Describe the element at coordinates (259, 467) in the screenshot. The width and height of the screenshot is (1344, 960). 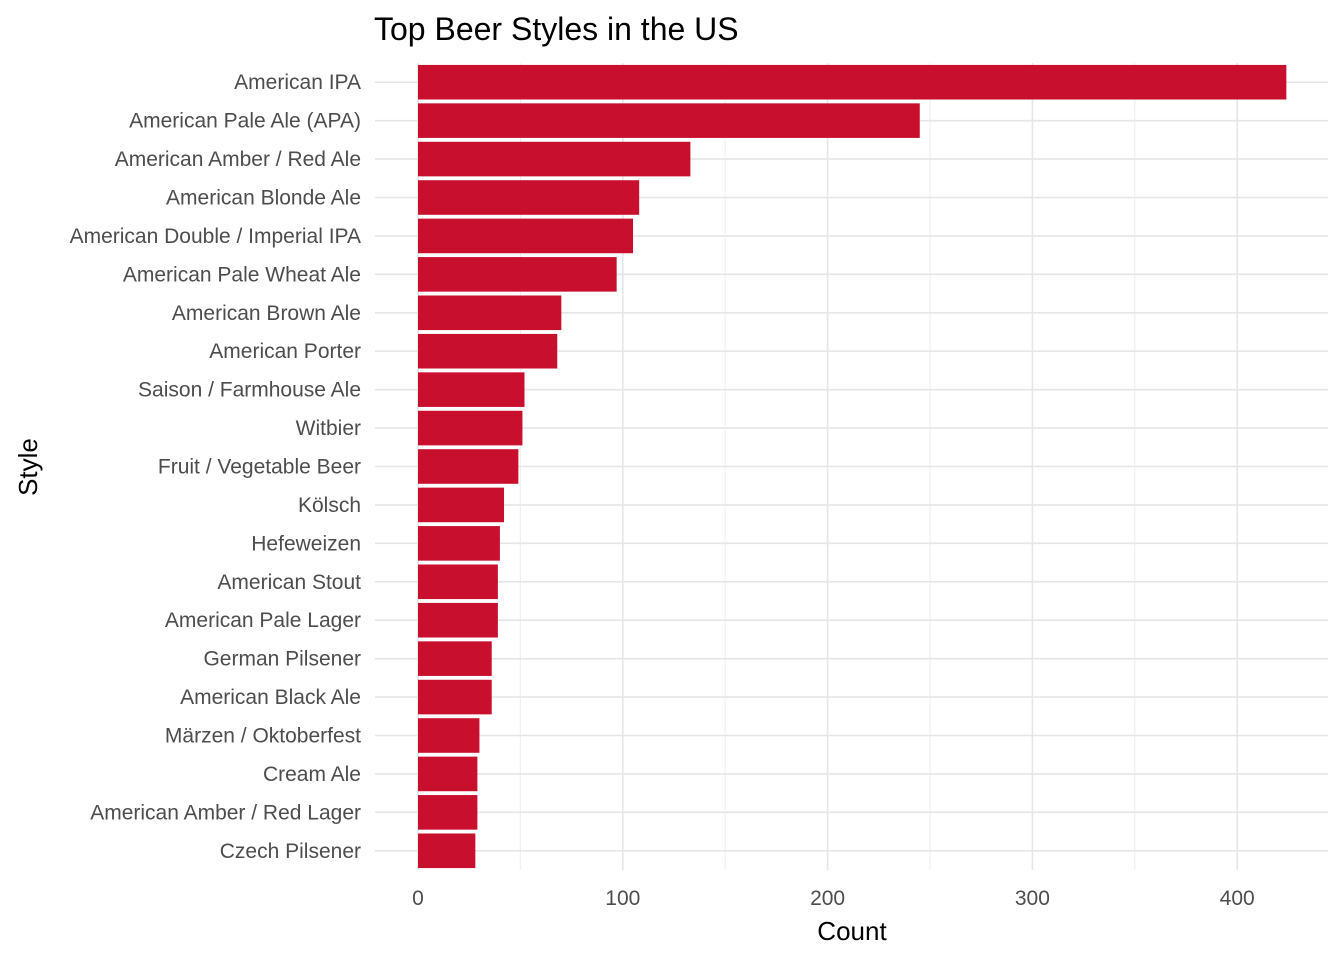
I see `y-tick-label: Fruit / Vegetable Beer` at that location.